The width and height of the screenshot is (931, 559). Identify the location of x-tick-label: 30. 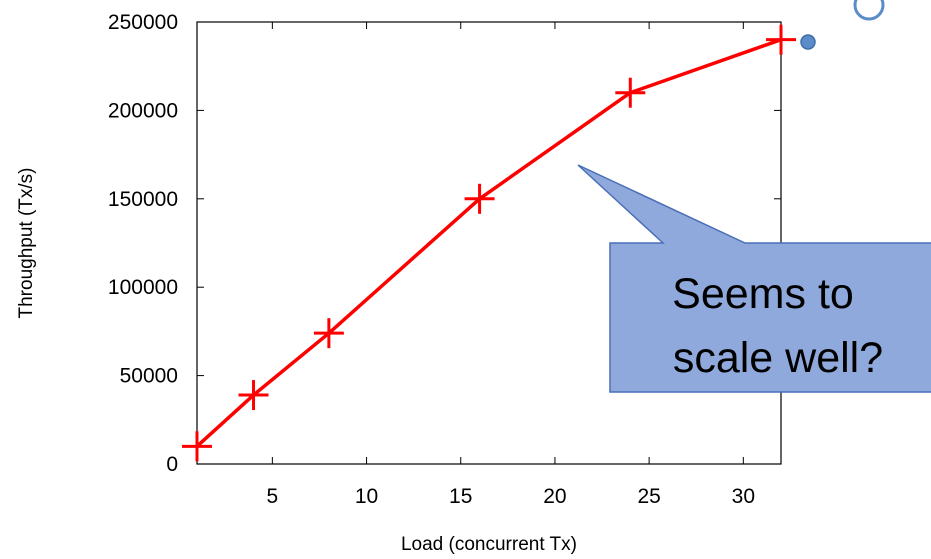
(743, 496).